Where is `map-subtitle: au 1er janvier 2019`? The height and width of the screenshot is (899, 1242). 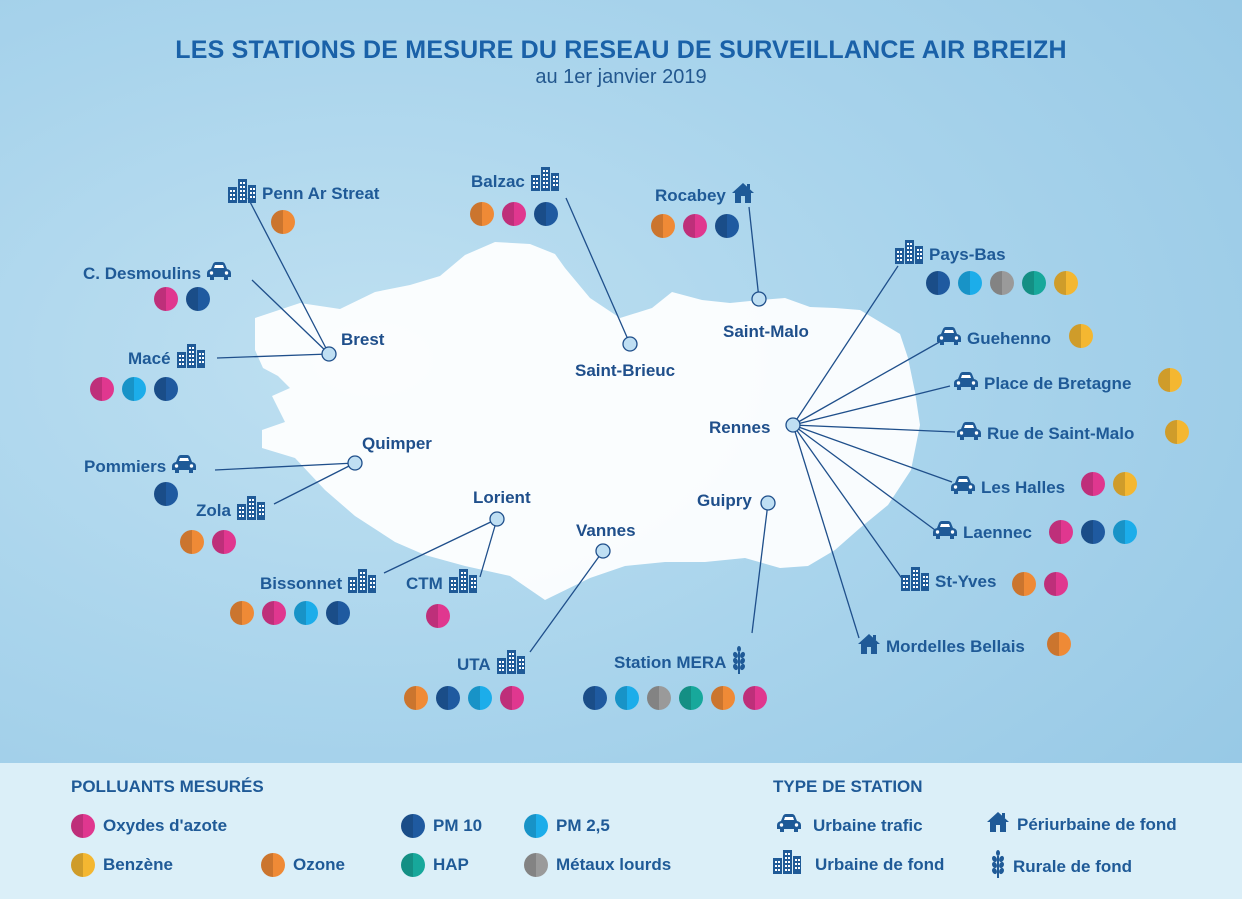
map-subtitle: au 1er janvier 2019 is located at coordinates (621, 77).